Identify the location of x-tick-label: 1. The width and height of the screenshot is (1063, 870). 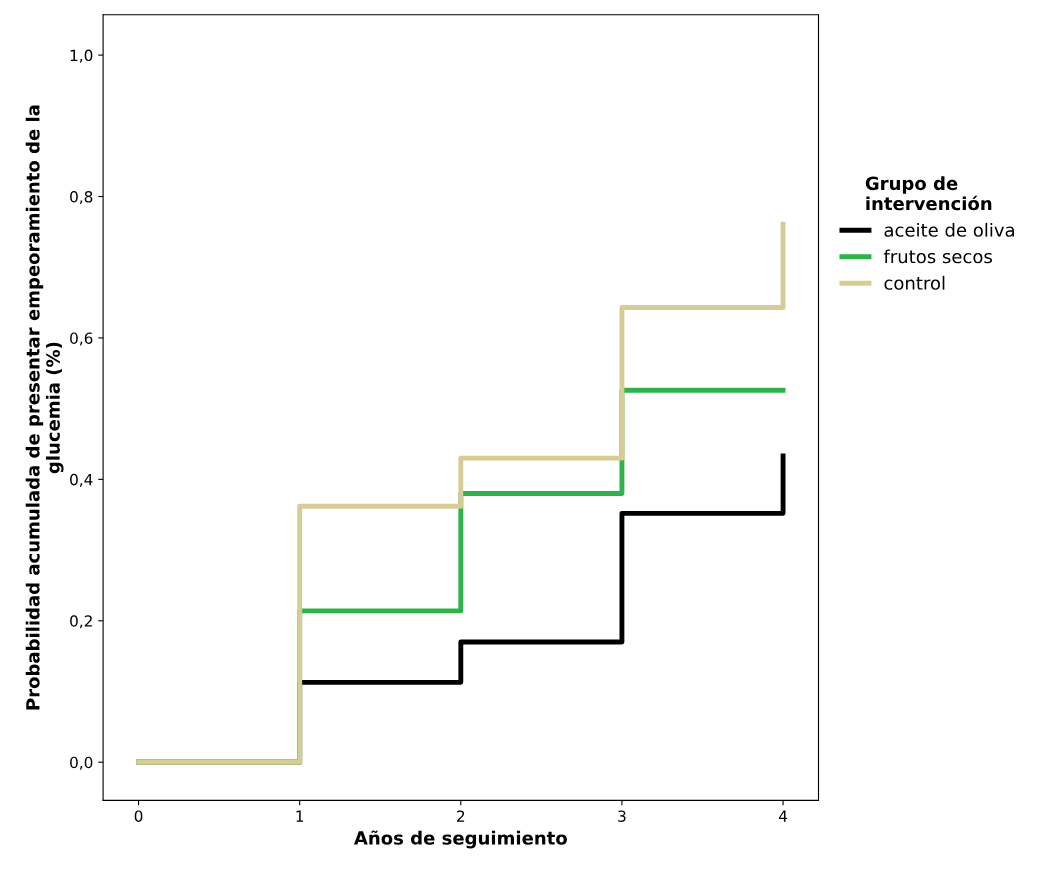
(300, 816).